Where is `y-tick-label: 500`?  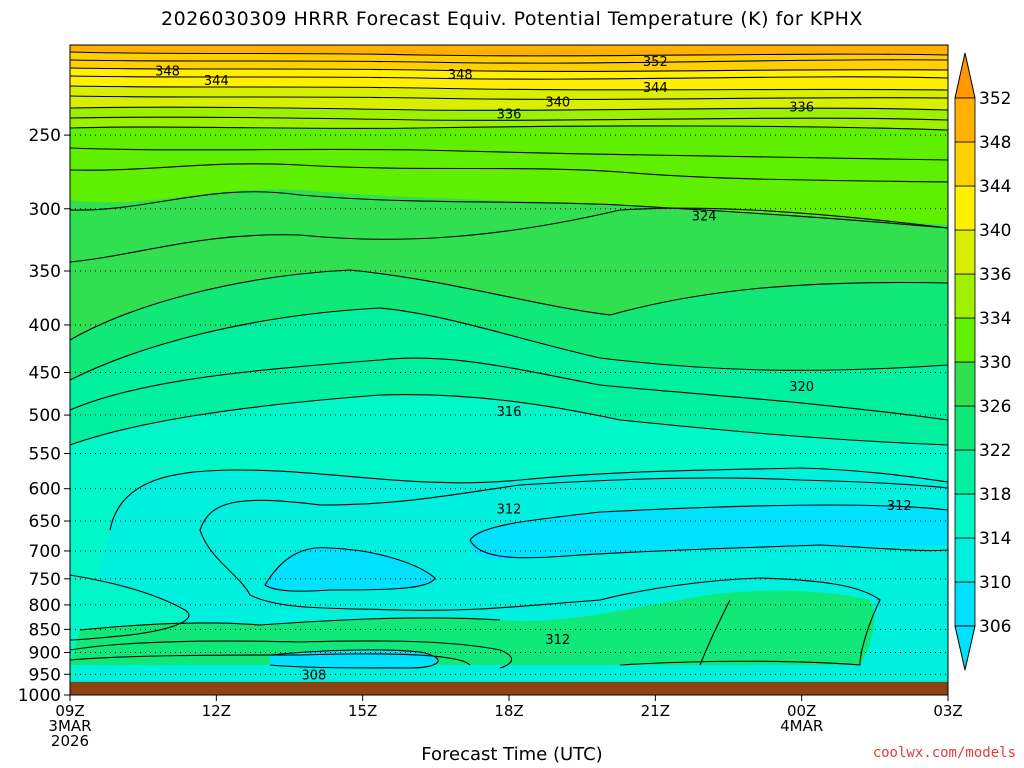
y-tick-label: 500 is located at coordinates (45, 416).